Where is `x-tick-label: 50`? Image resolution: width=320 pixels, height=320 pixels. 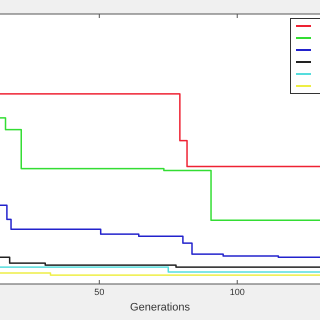
x-tick-label: 50 is located at coordinates (99, 291).